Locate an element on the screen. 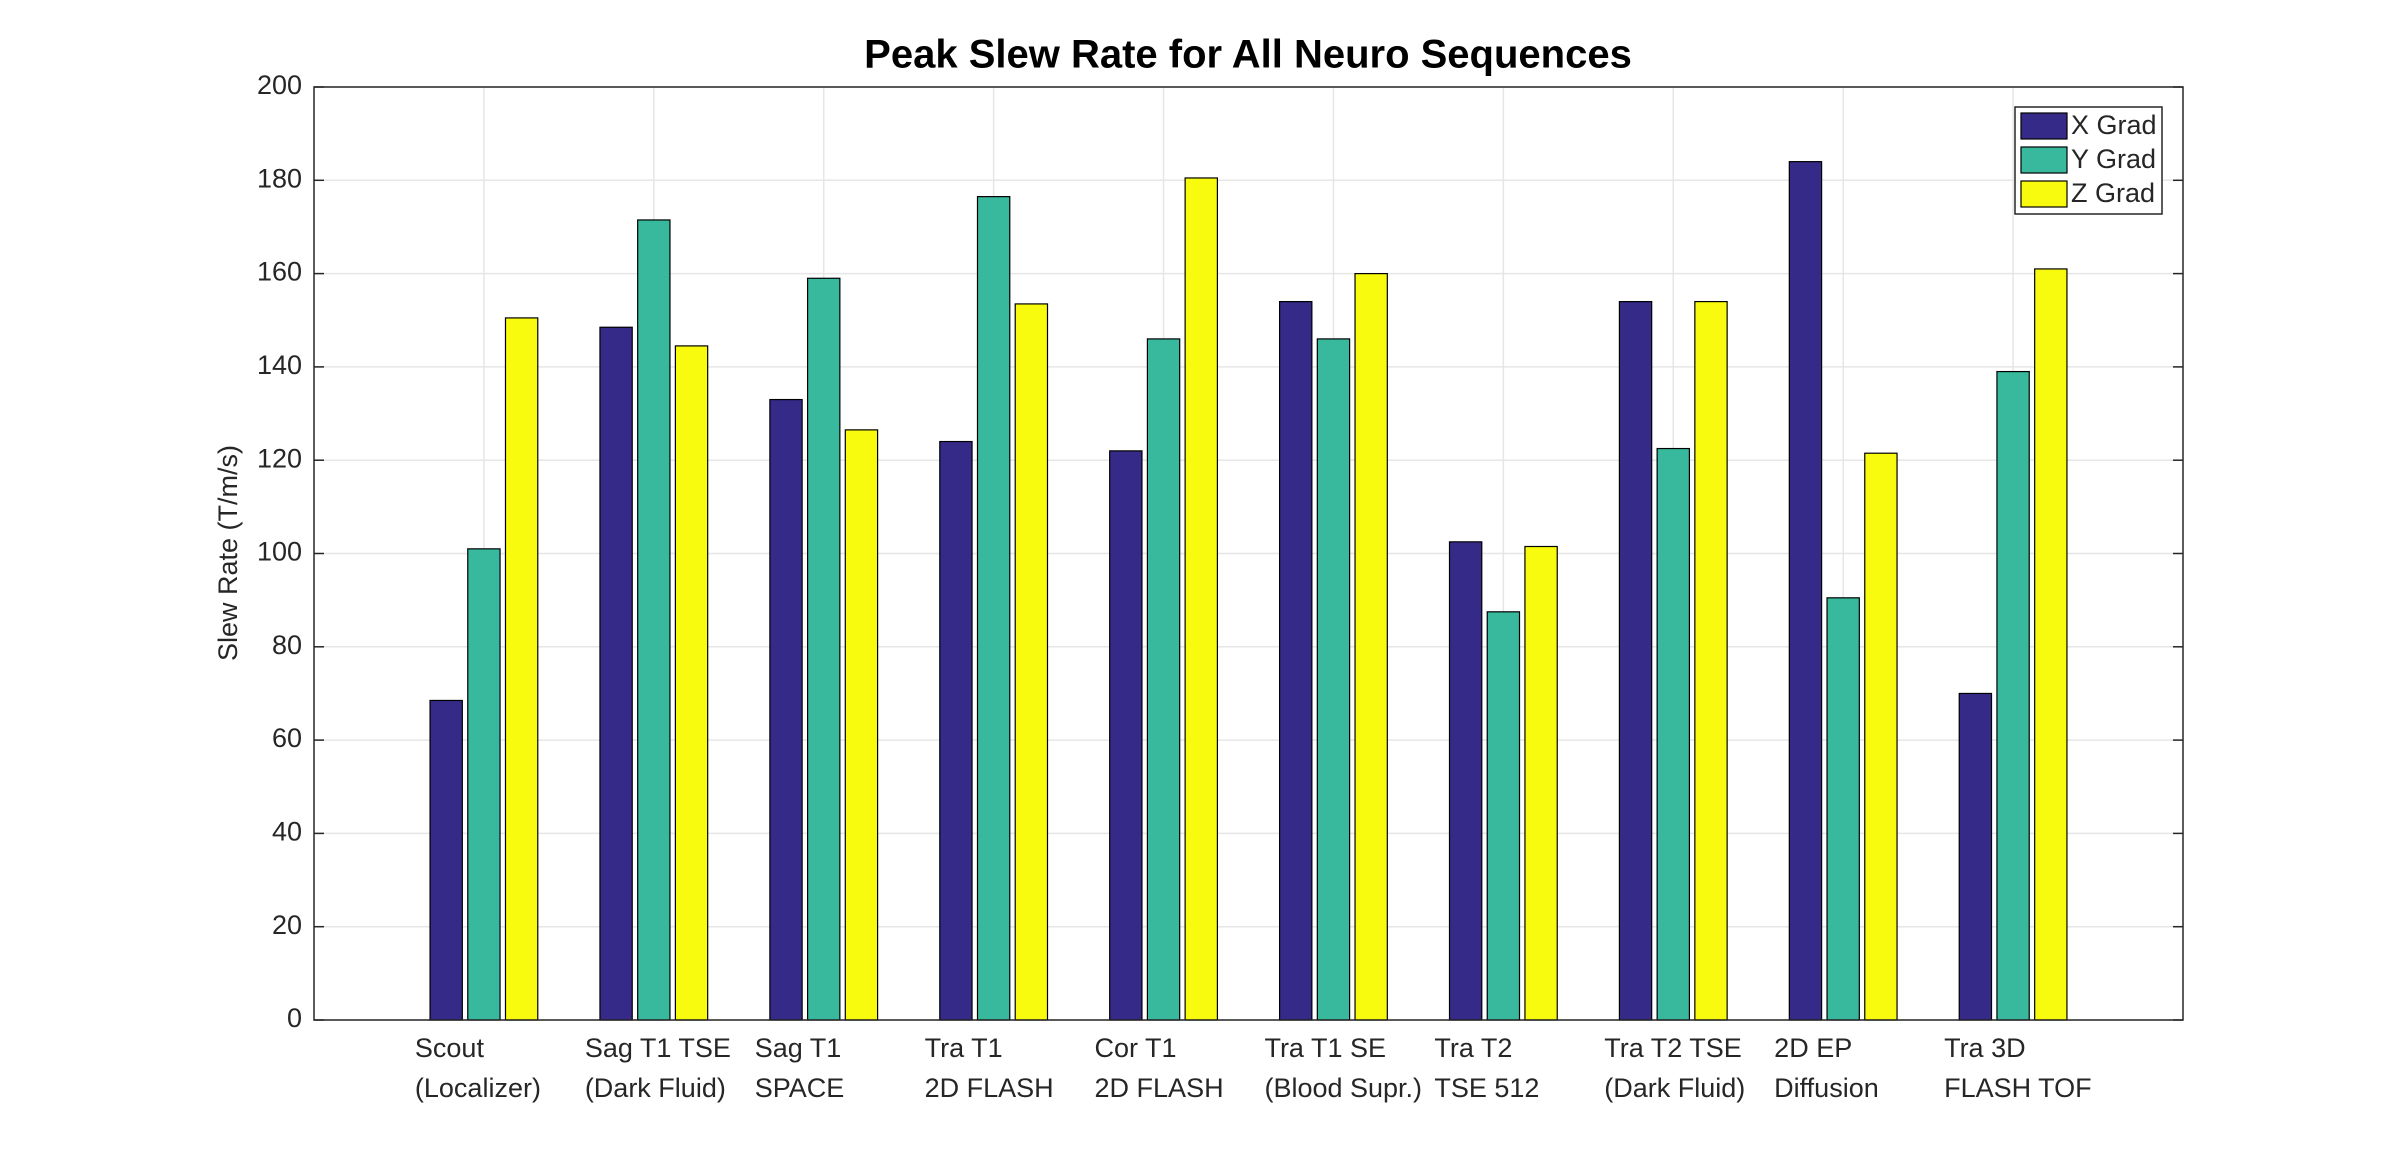  y-tick-label: 200 is located at coordinates (279, 85).